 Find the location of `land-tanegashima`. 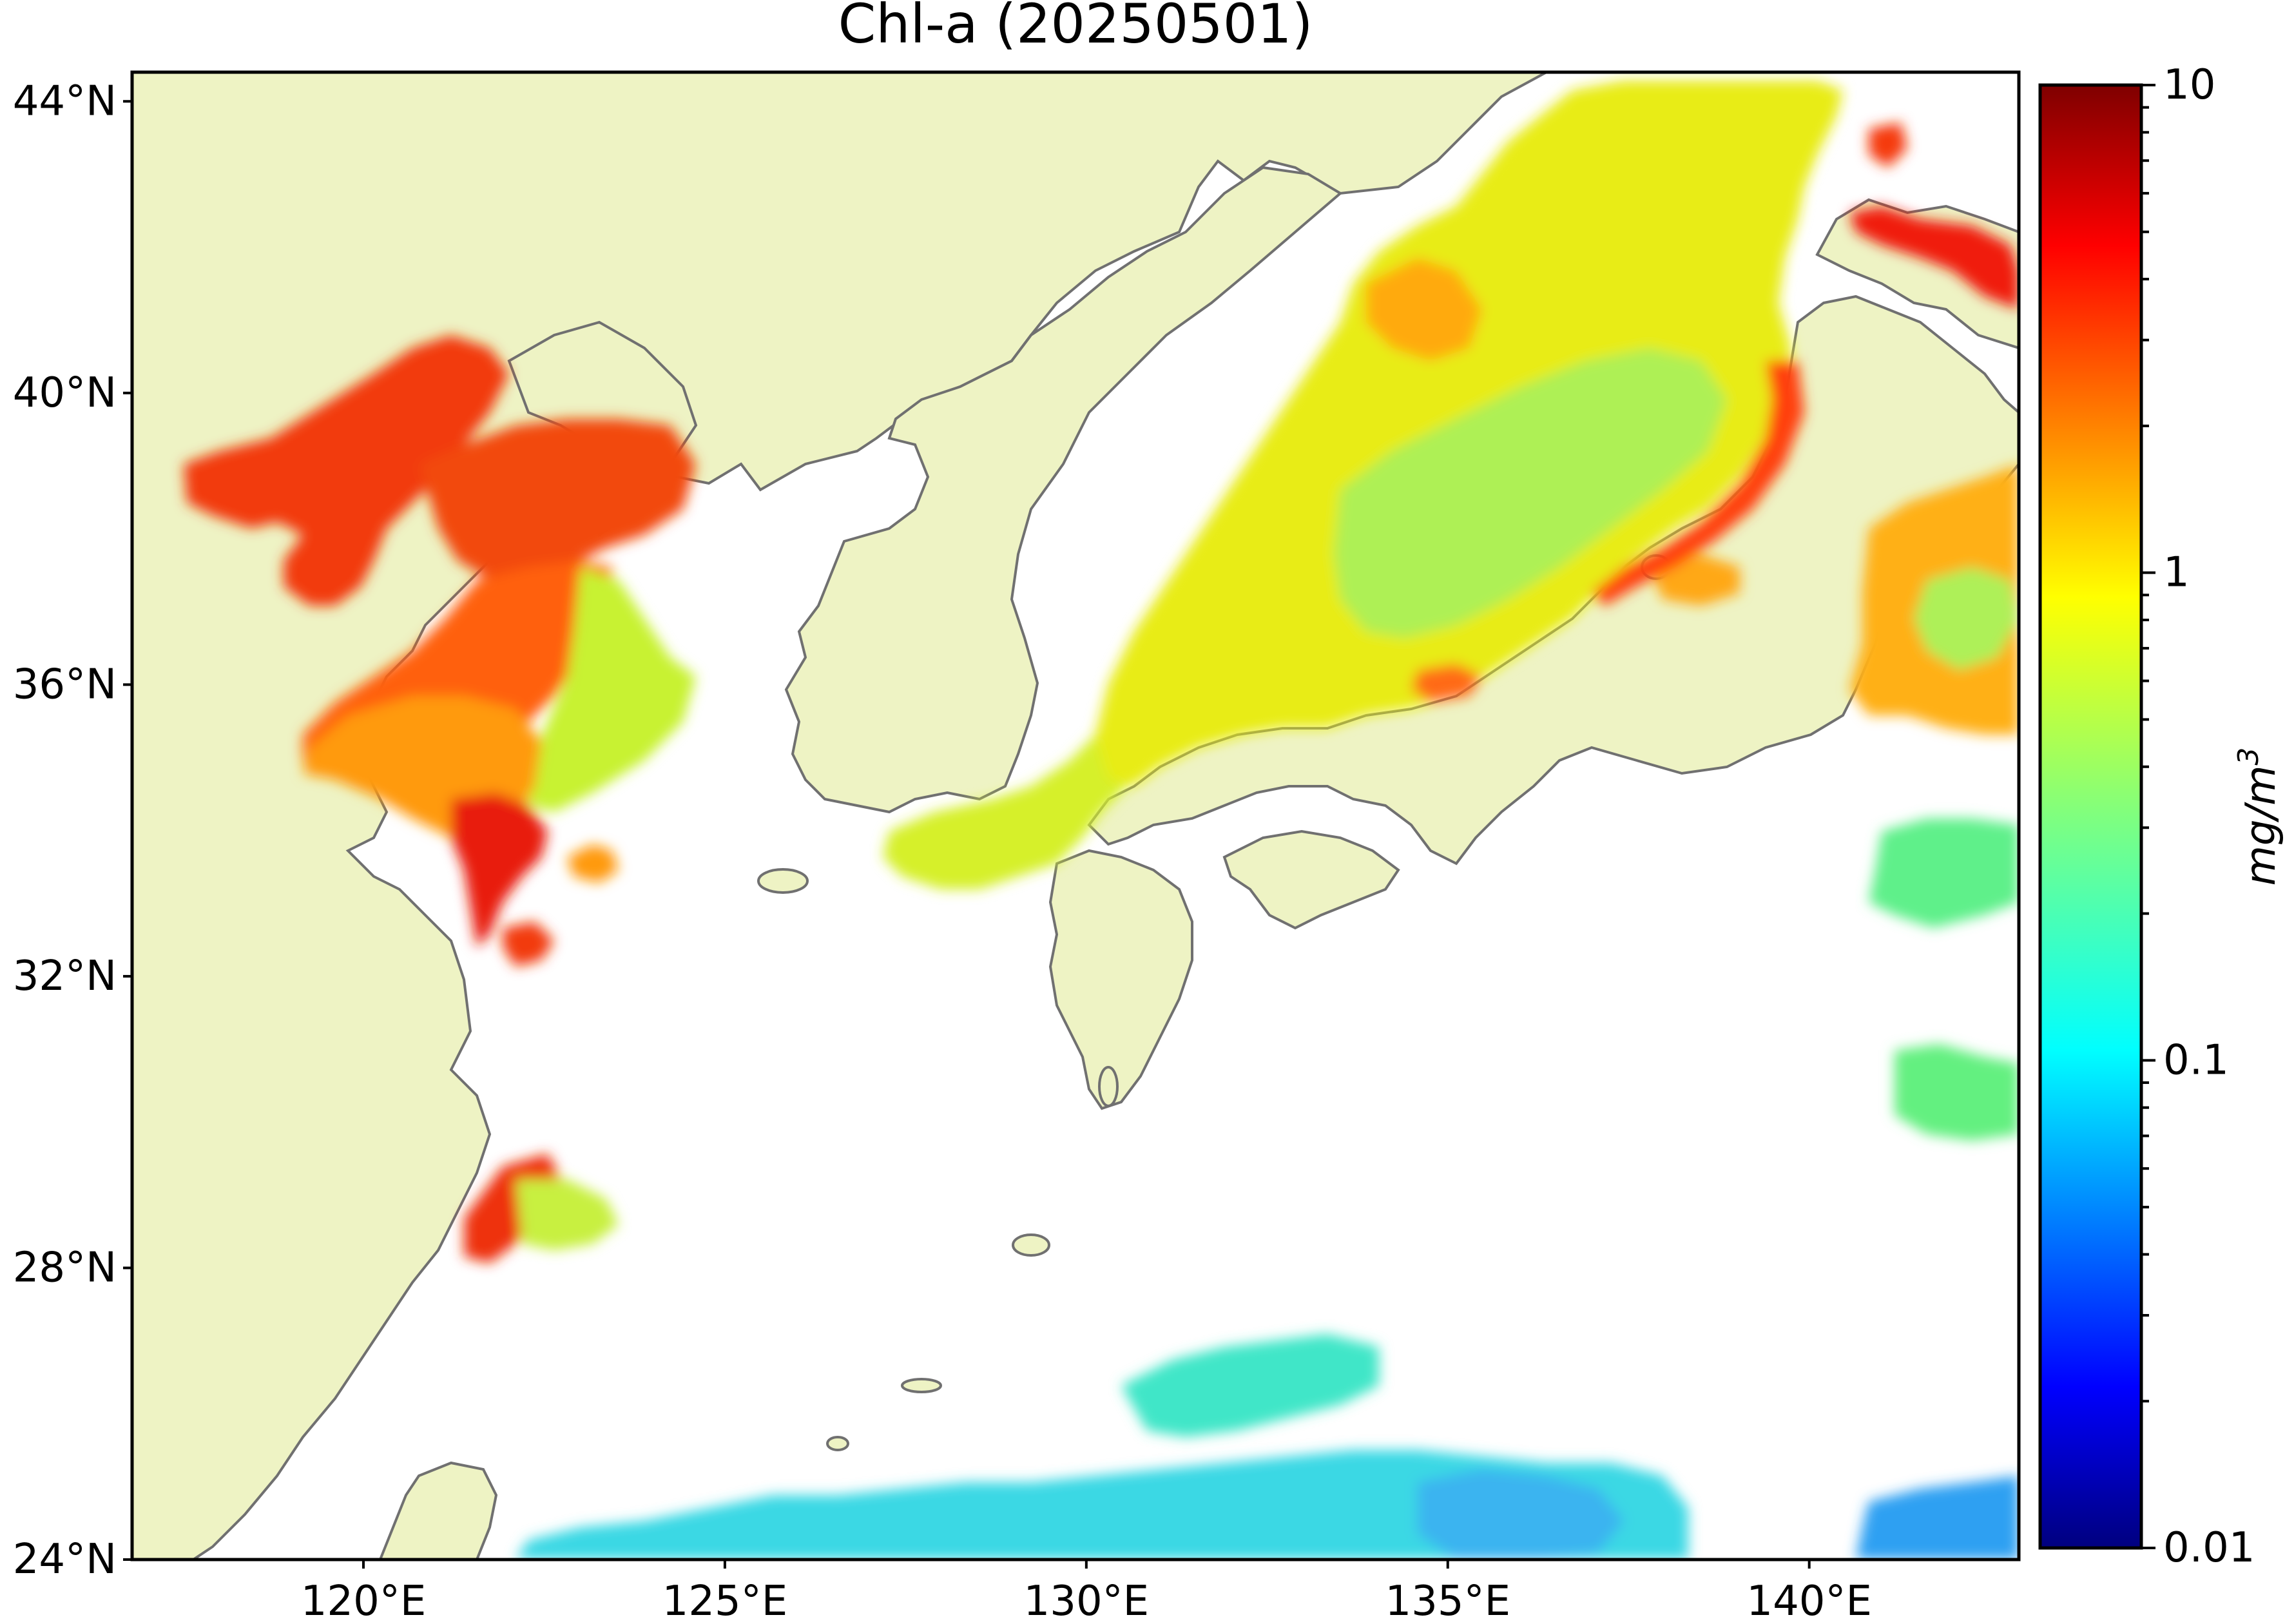

land-tanegashima is located at coordinates (1108, 1087).